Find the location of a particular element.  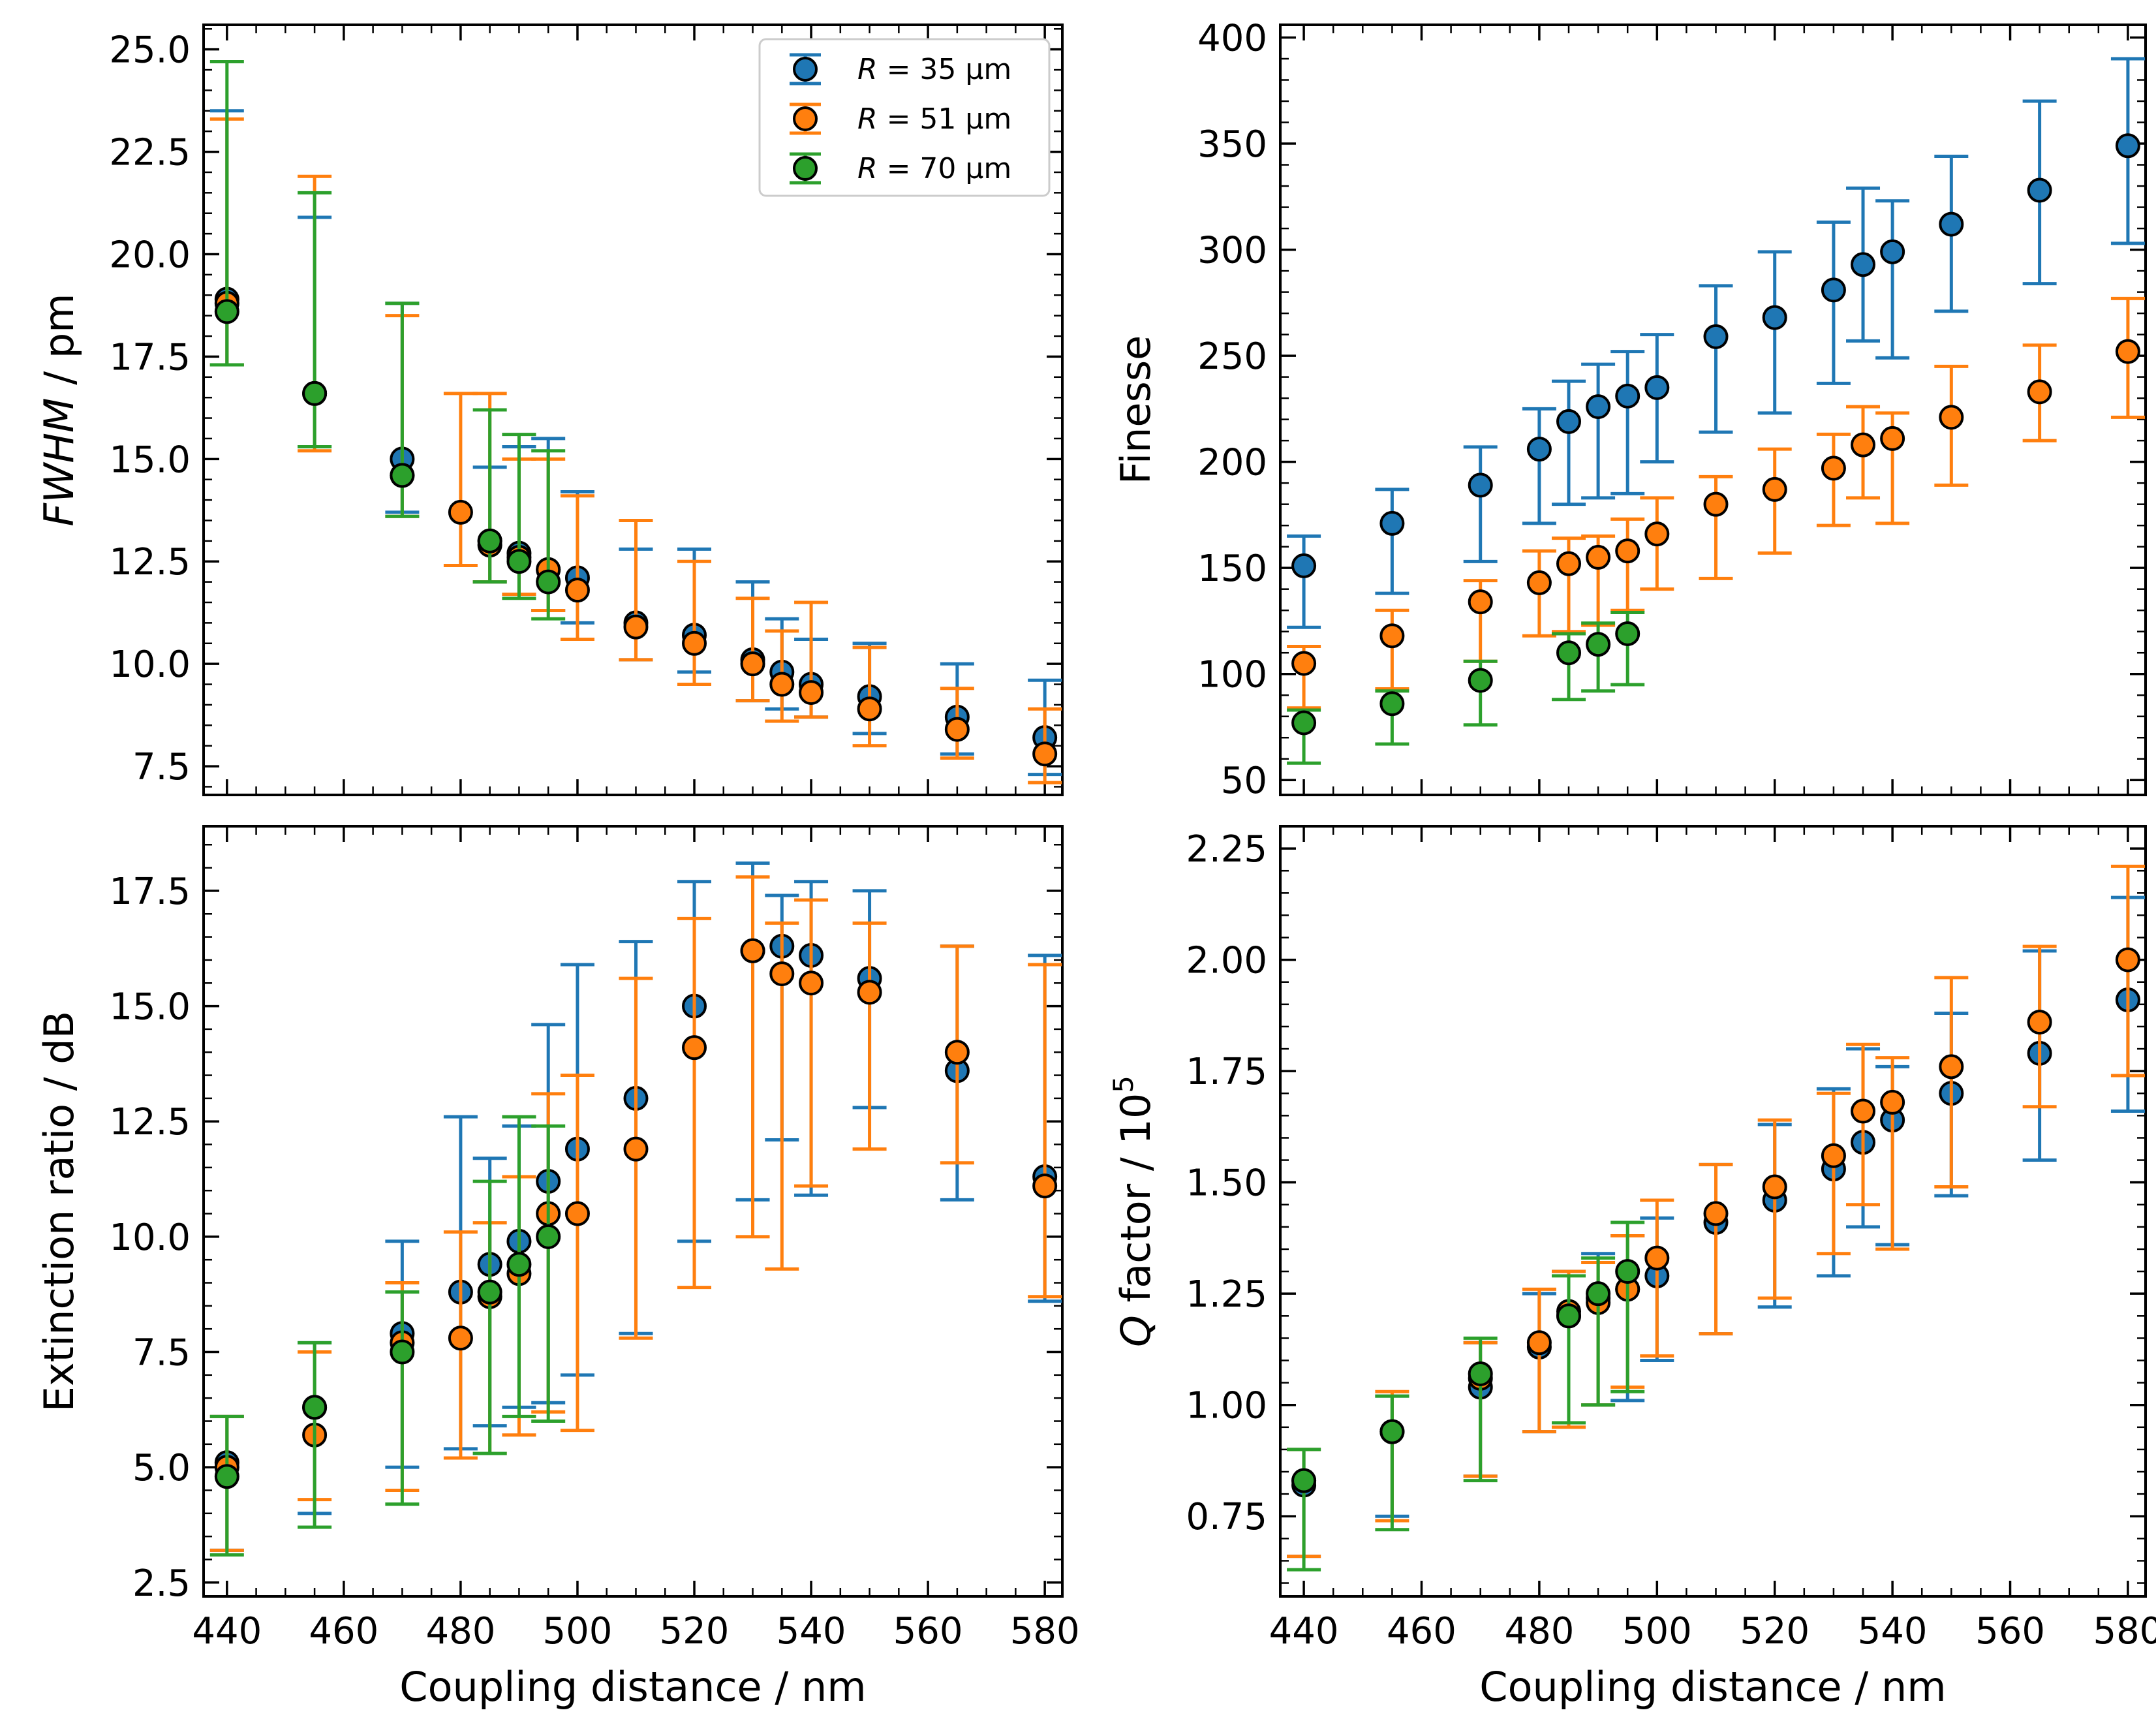

qfactor-ytick-label: 2.25 is located at coordinates (1227, 850).